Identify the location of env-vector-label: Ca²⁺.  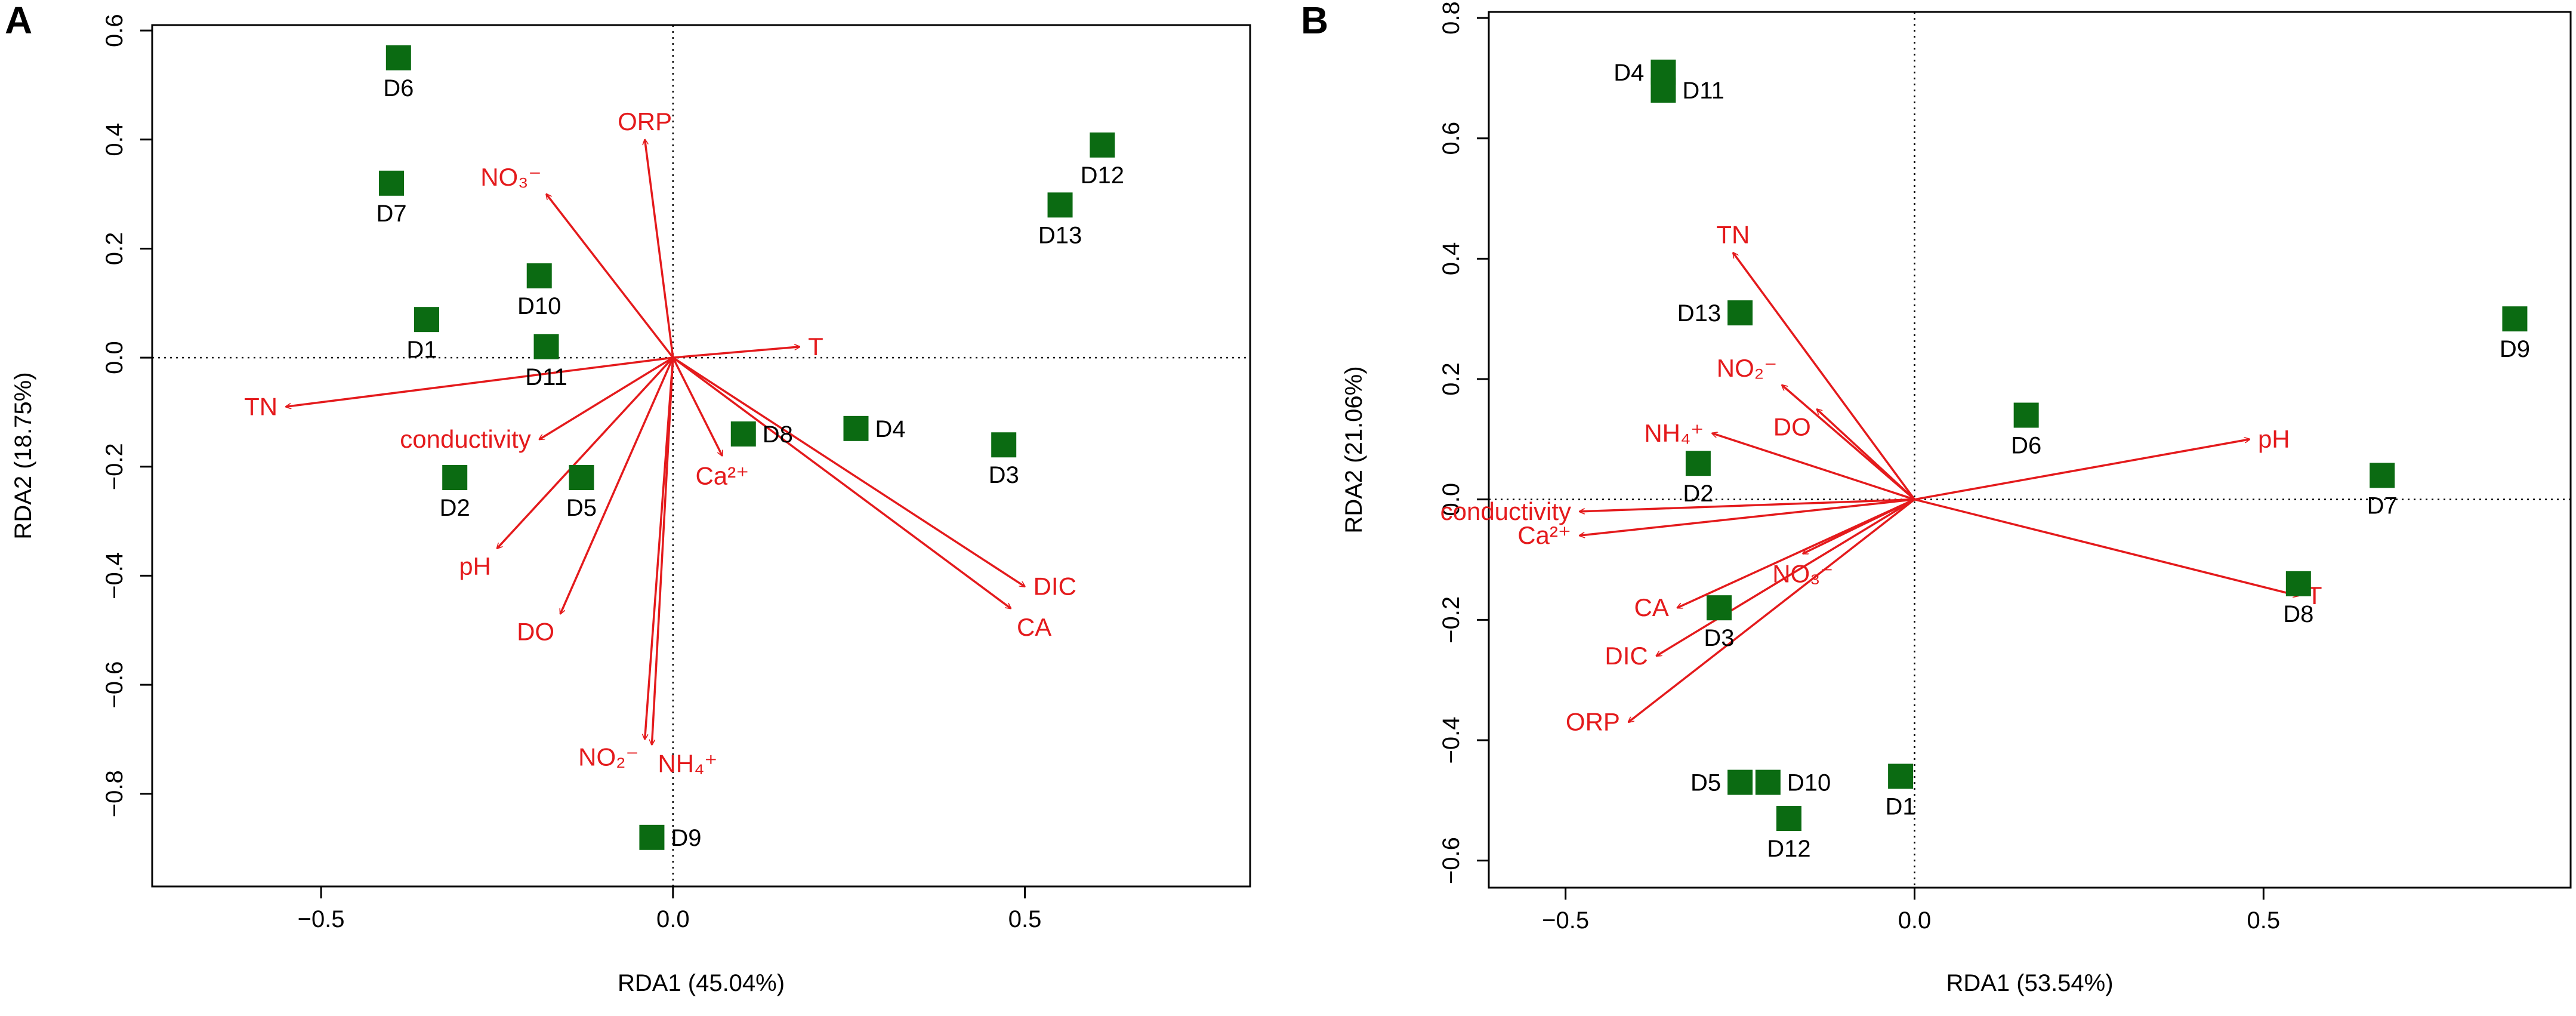
(1544, 535).